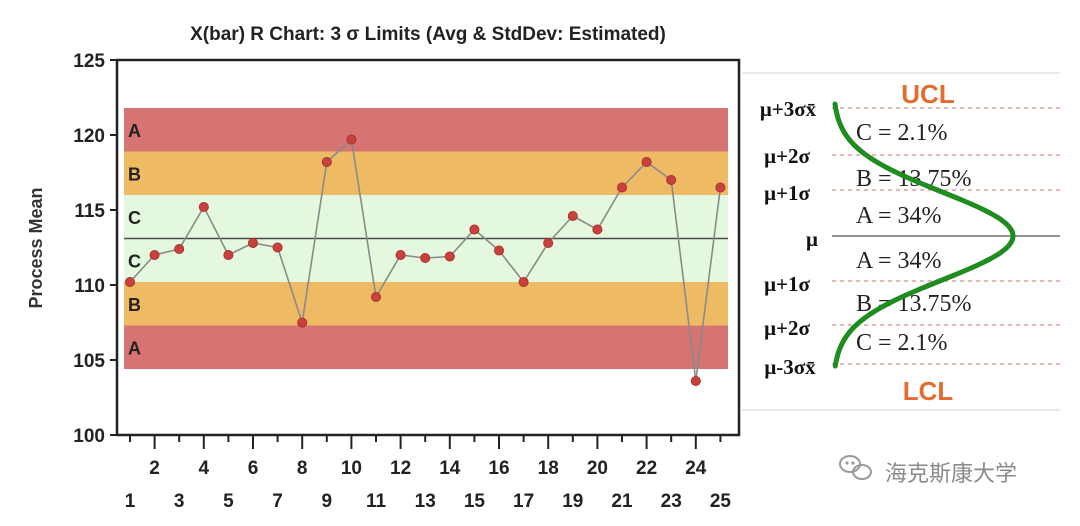  What do you see at coordinates (928, 391) in the screenshot?
I see `lcl-label: LCL` at bounding box center [928, 391].